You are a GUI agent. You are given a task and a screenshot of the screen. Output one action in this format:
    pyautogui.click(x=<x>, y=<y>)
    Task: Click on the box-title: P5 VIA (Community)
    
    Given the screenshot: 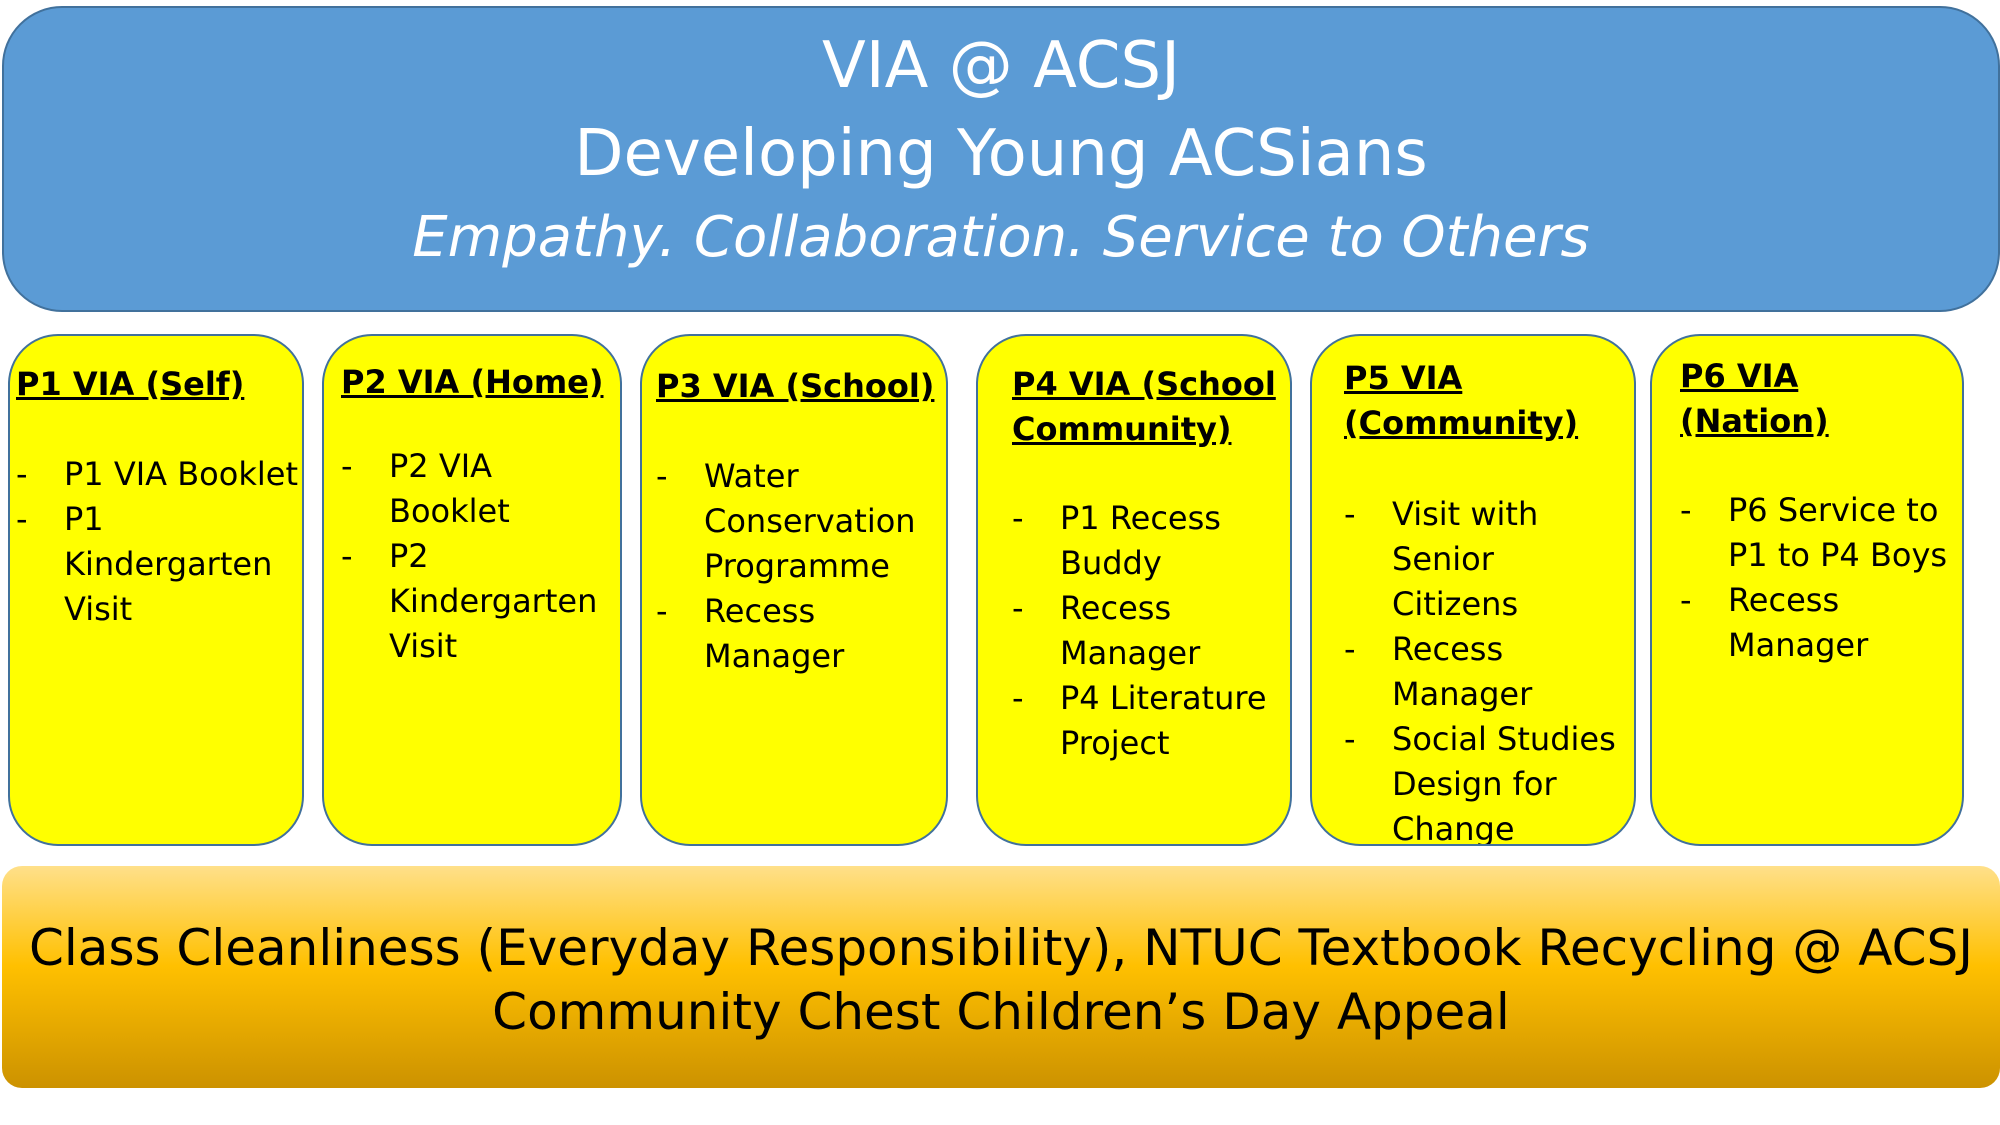 What is the action you would take?
    pyautogui.click(x=1461, y=400)
    